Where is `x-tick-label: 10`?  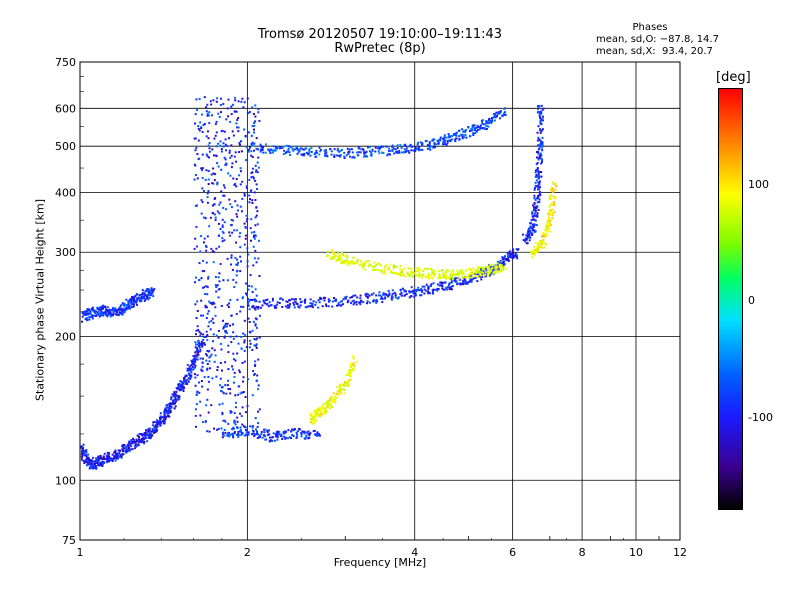
x-tick-label: 10 is located at coordinates (636, 552).